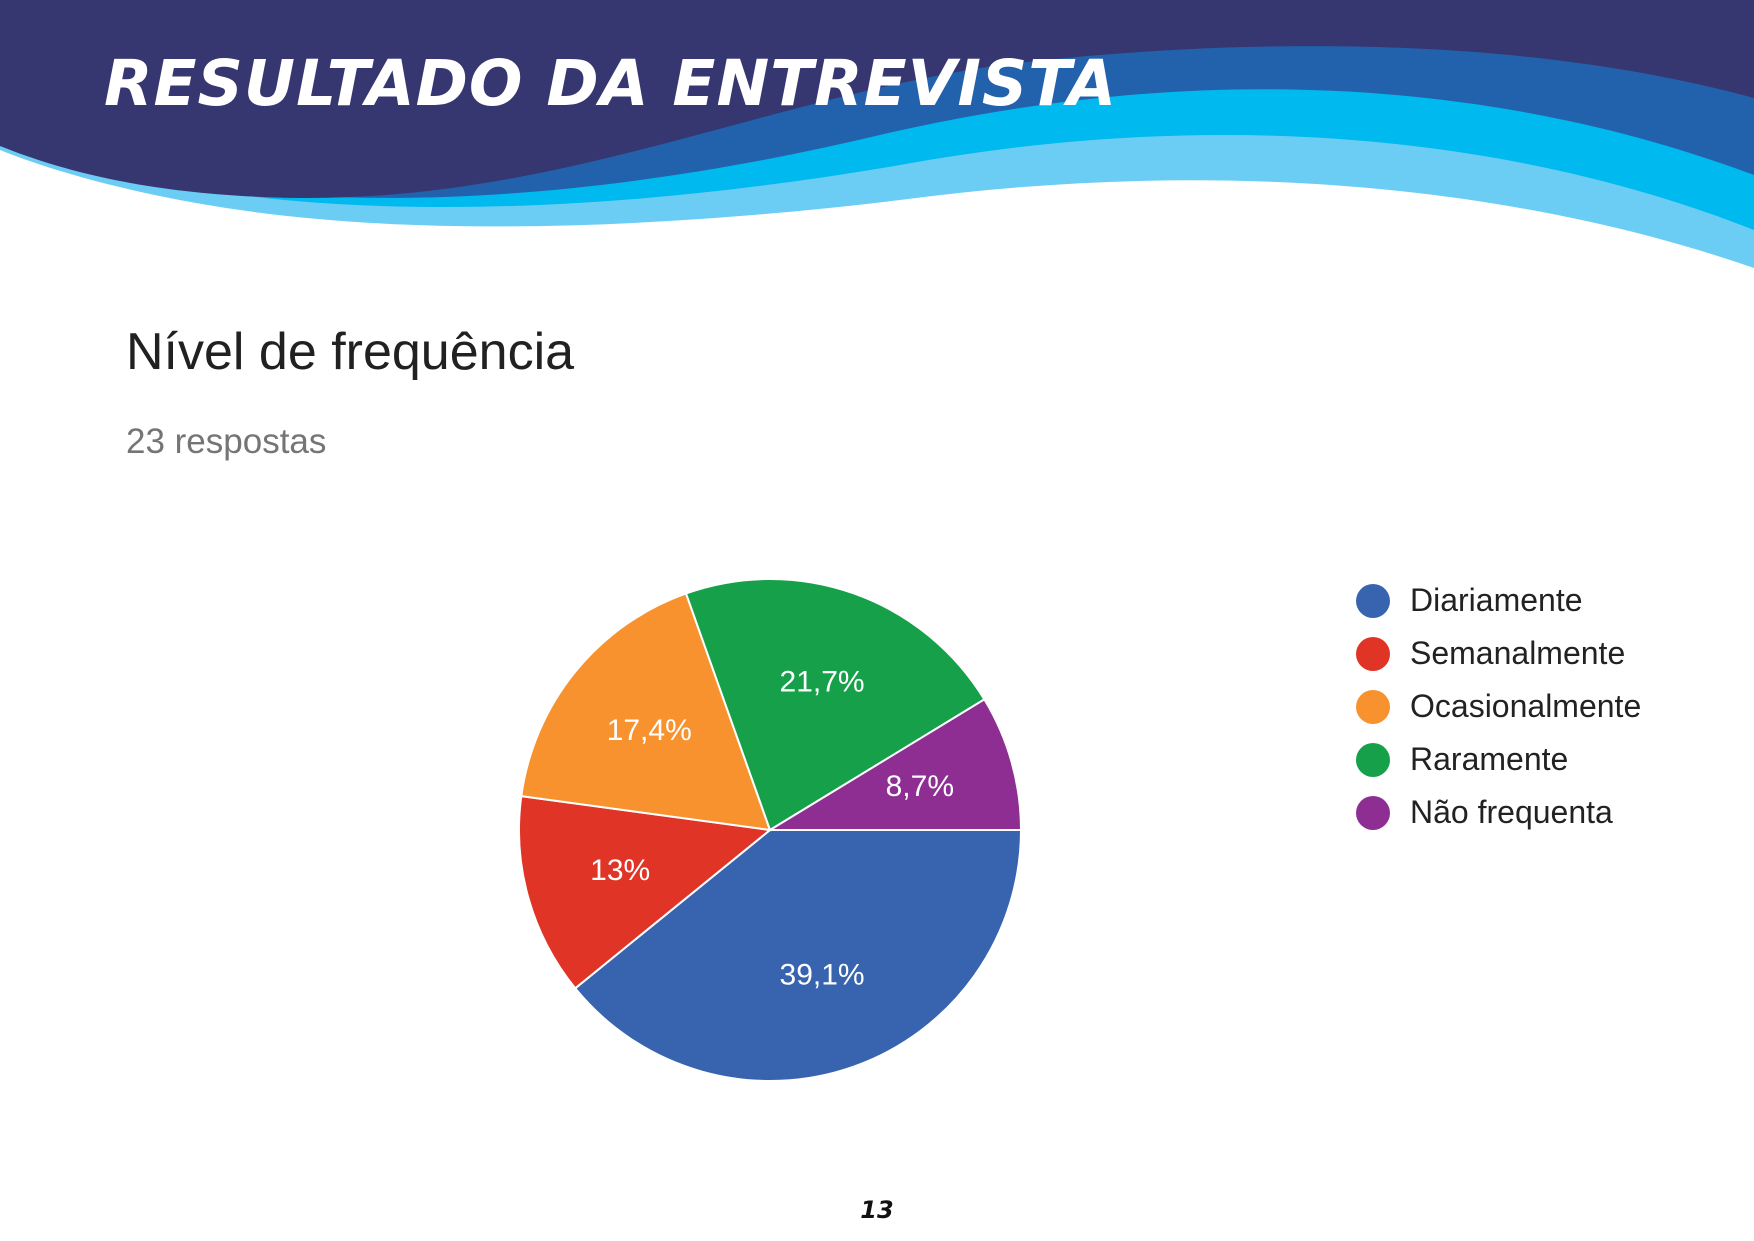  What do you see at coordinates (877, 1210) in the screenshot?
I see `page-number: 13` at bounding box center [877, 1210].